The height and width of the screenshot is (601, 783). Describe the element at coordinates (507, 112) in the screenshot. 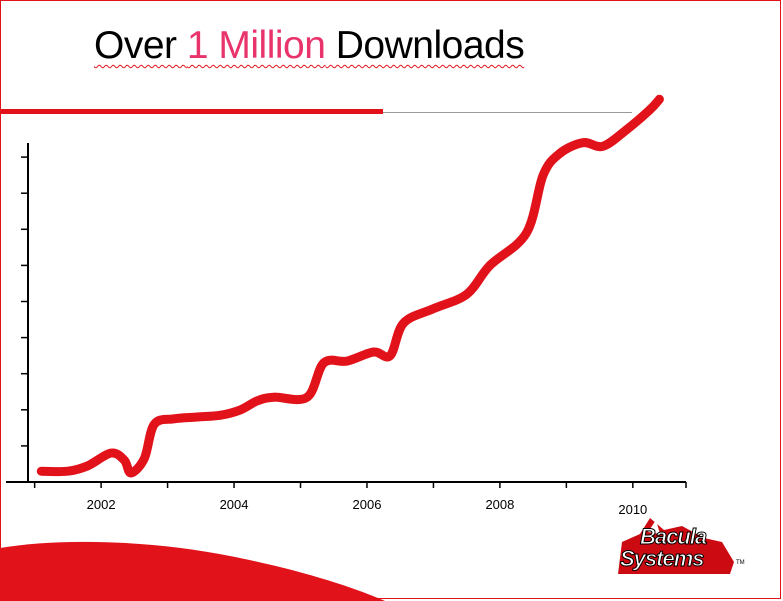

I see `title-rule-gray` at that location.